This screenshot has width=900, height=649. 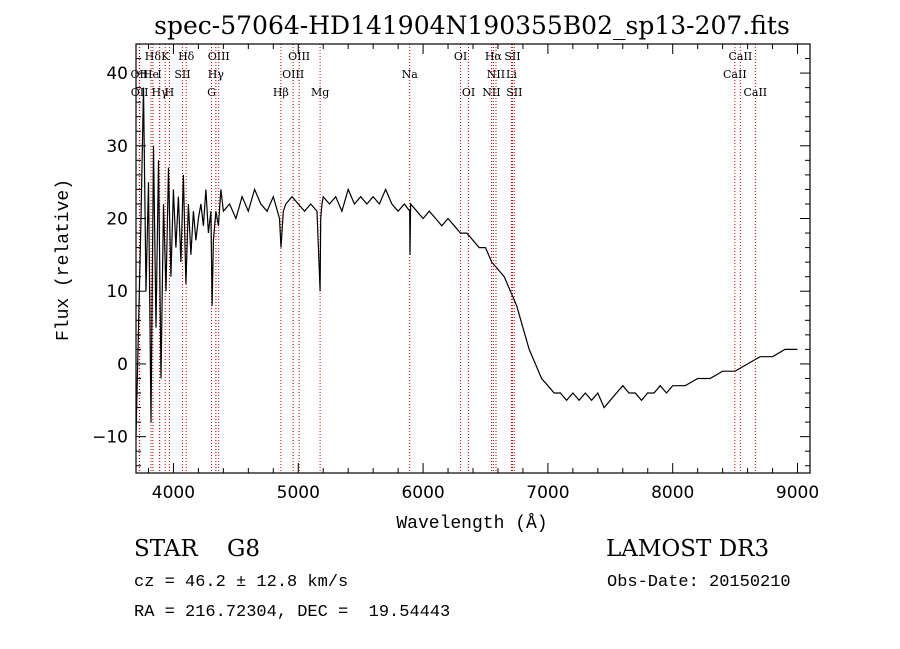 What do you see at coordinates (173, 493) in the screenshot?
I see `x-tick-label: 4000` at bounding box center [173, 493].